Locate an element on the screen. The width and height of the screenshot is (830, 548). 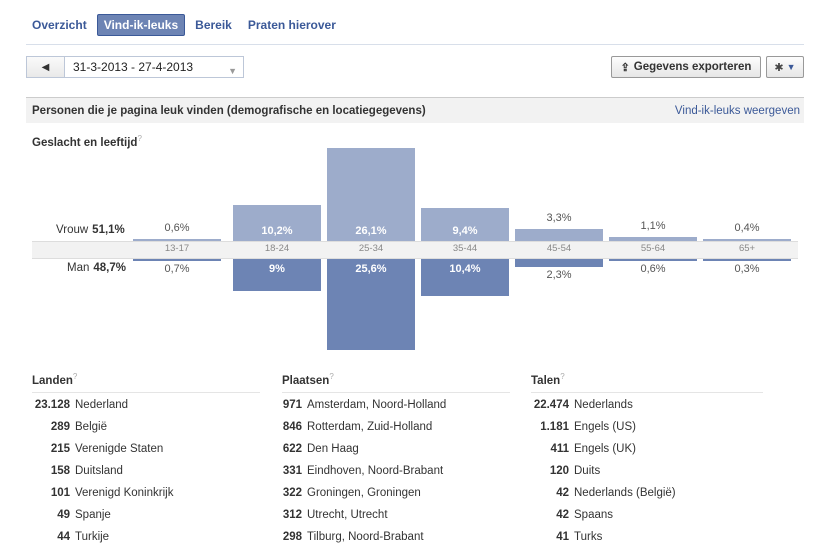
item-name: Turks is located at coordinates (588, 536).